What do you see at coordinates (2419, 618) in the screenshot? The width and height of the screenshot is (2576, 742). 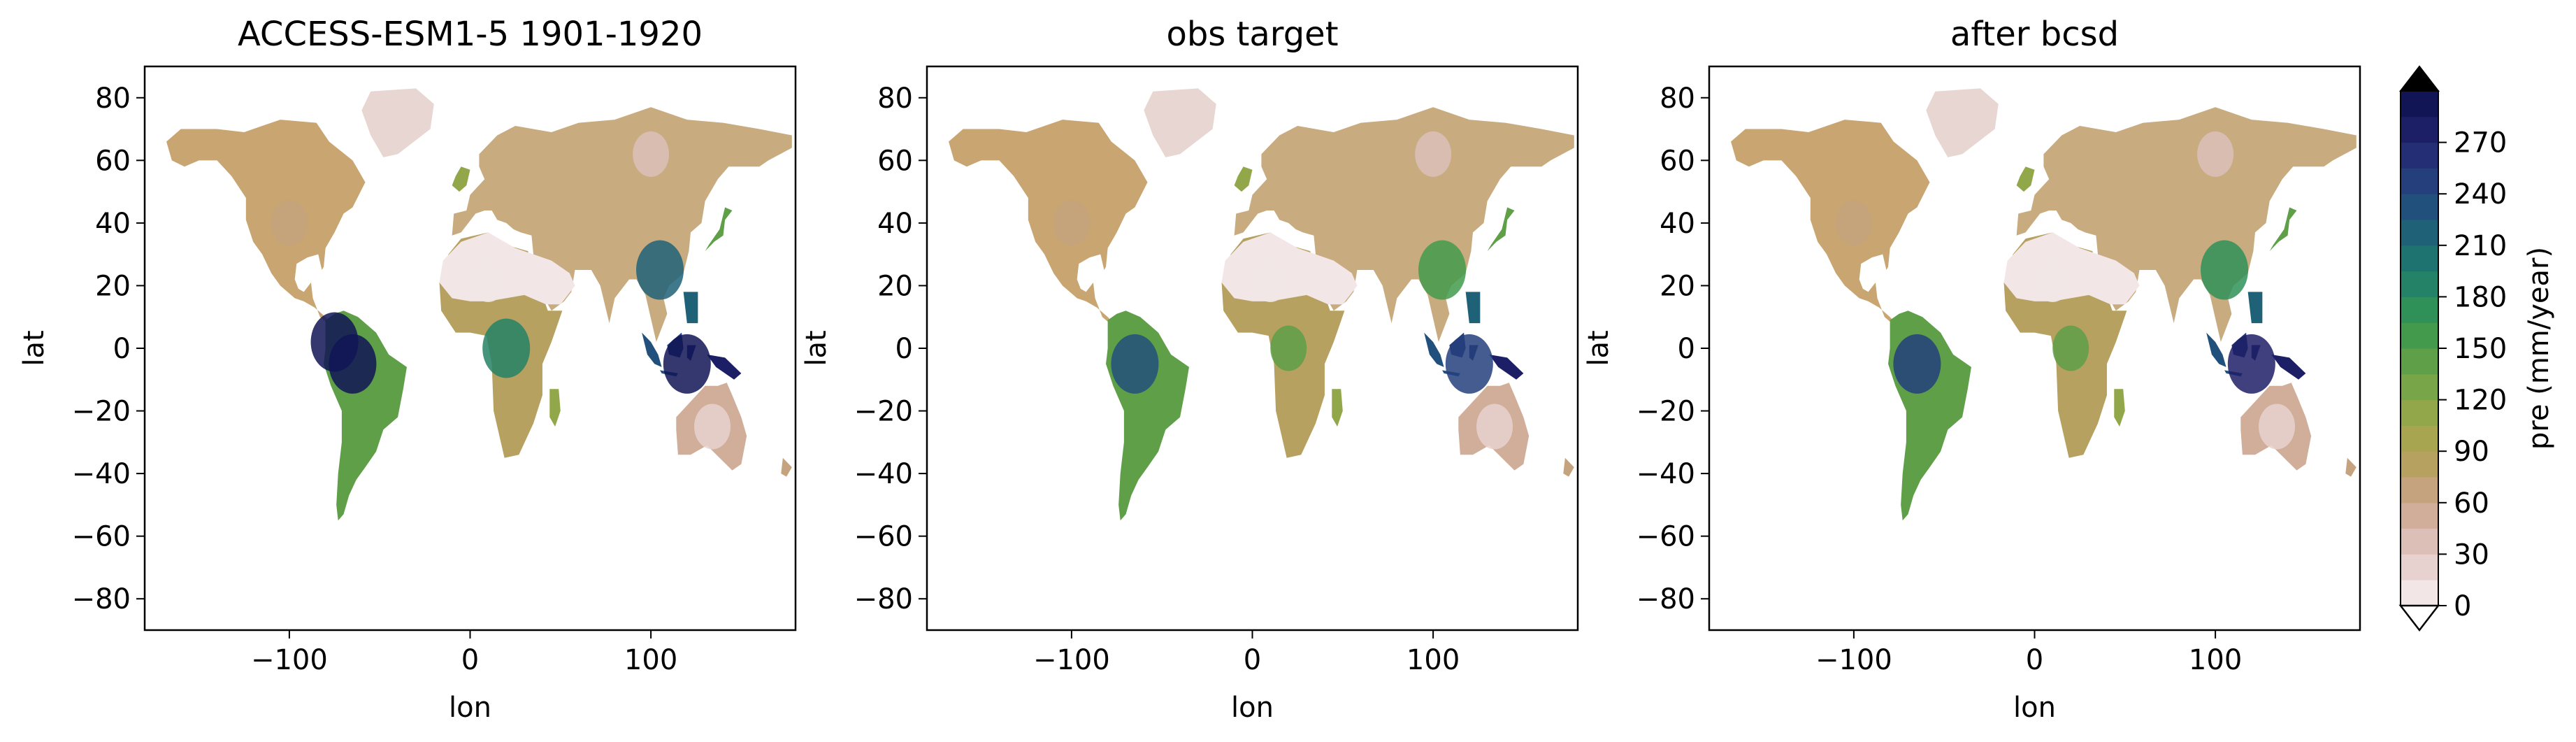 I see `colorbar-under-triangle` at bounding box center [2419, 618].